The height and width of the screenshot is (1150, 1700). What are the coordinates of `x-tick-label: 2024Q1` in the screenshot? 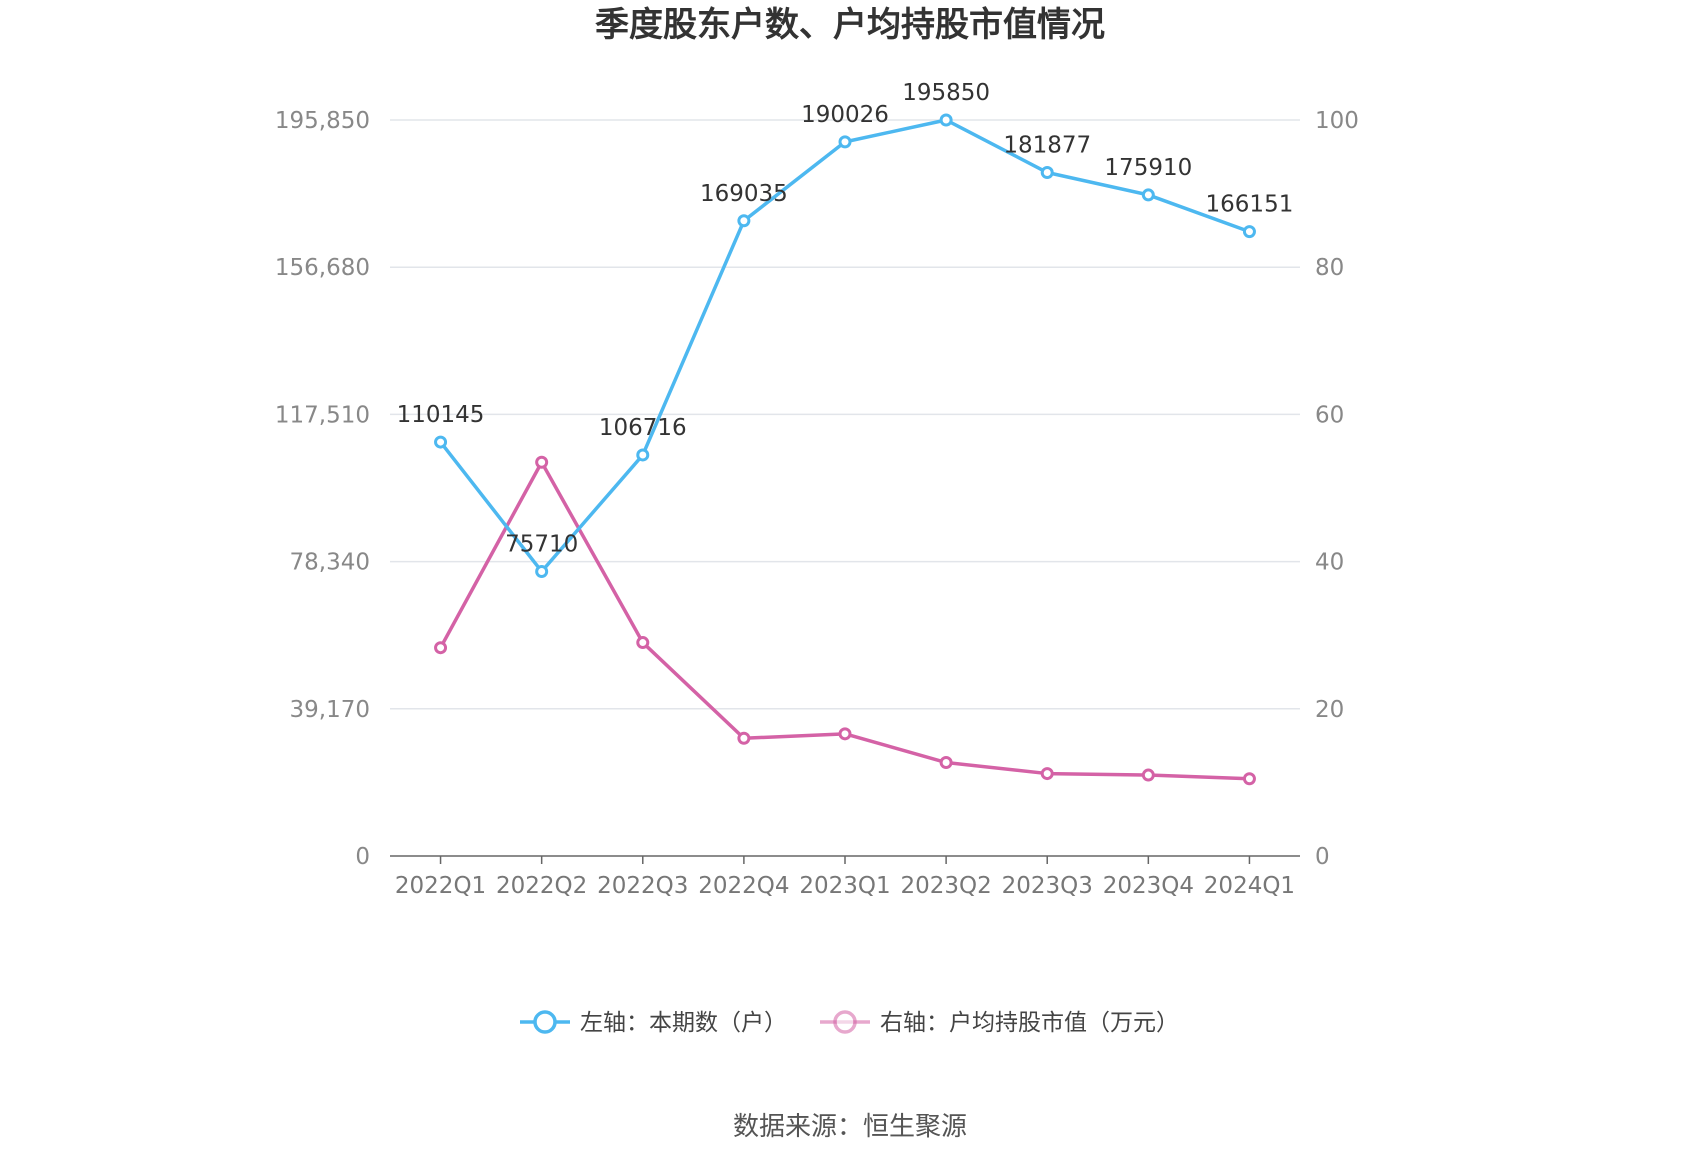 It's located at (1249, 886).